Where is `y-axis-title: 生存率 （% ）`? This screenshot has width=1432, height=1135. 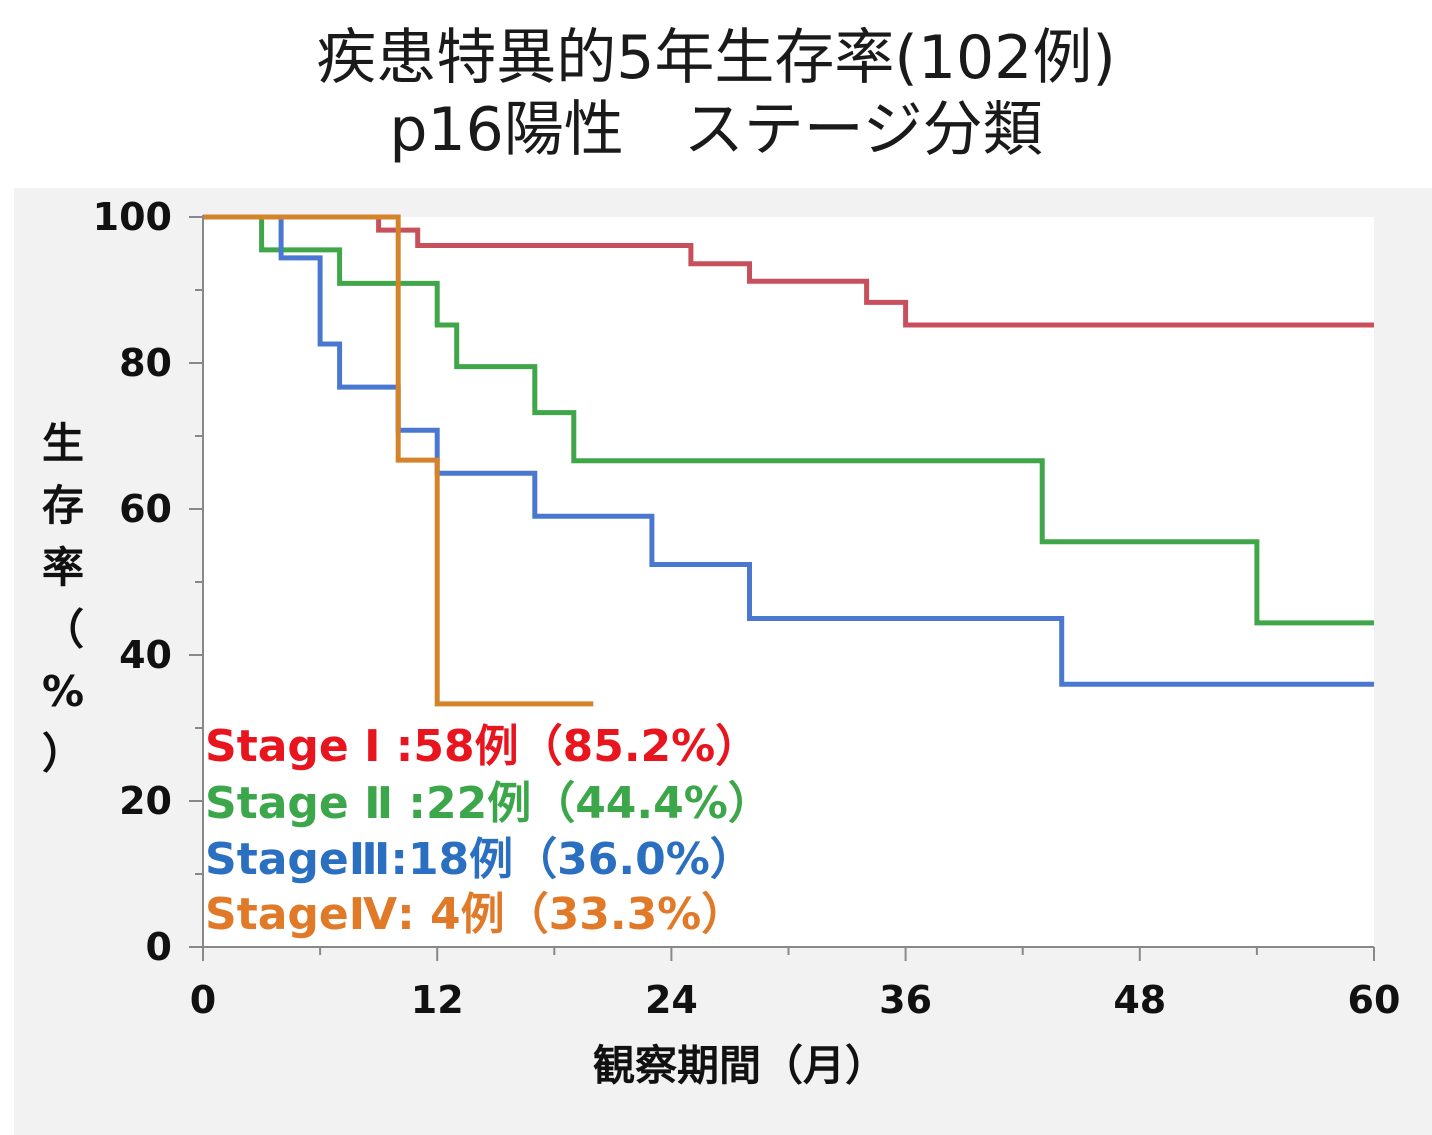
y-axis-title: 生存率 （% ） is located at coordinates (63, 598).